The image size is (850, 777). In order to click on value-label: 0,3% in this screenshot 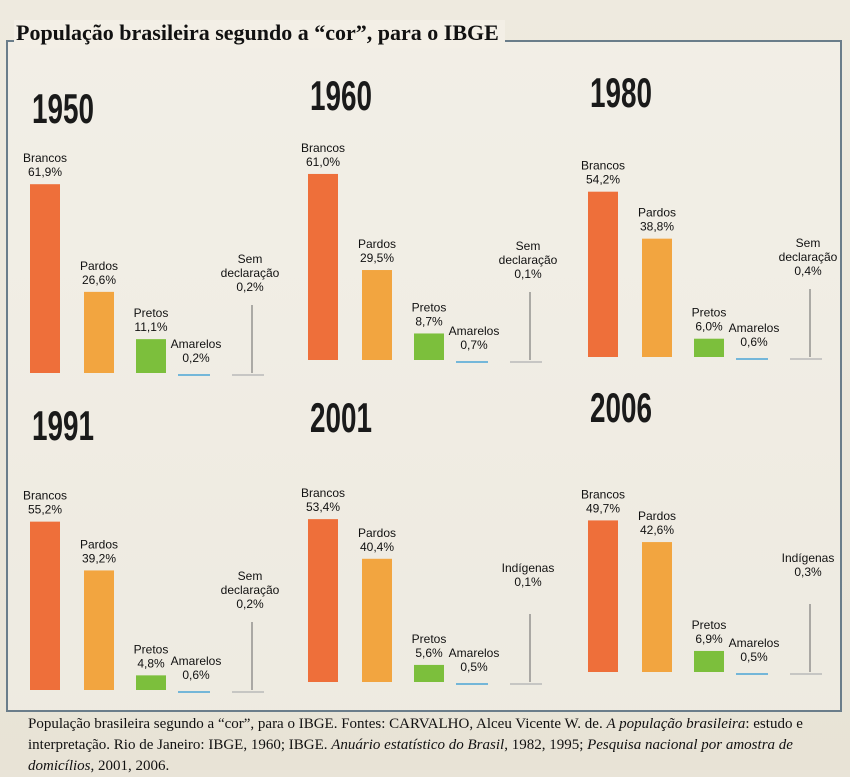, I will do `click(808, 572)`.